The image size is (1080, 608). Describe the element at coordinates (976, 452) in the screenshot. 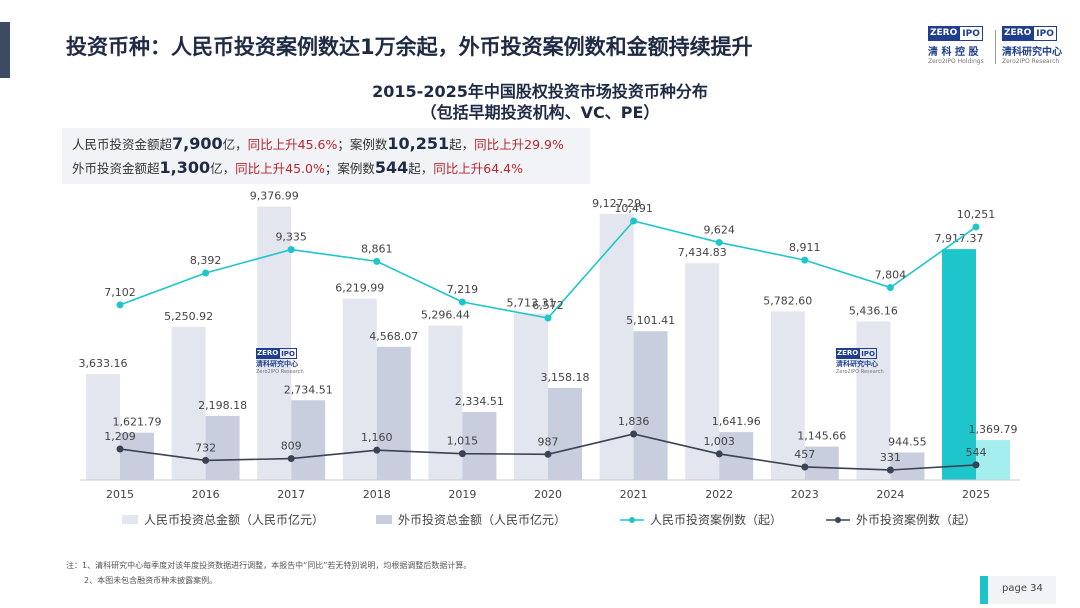

I see `point-label-foreign-count: 544` at that location.